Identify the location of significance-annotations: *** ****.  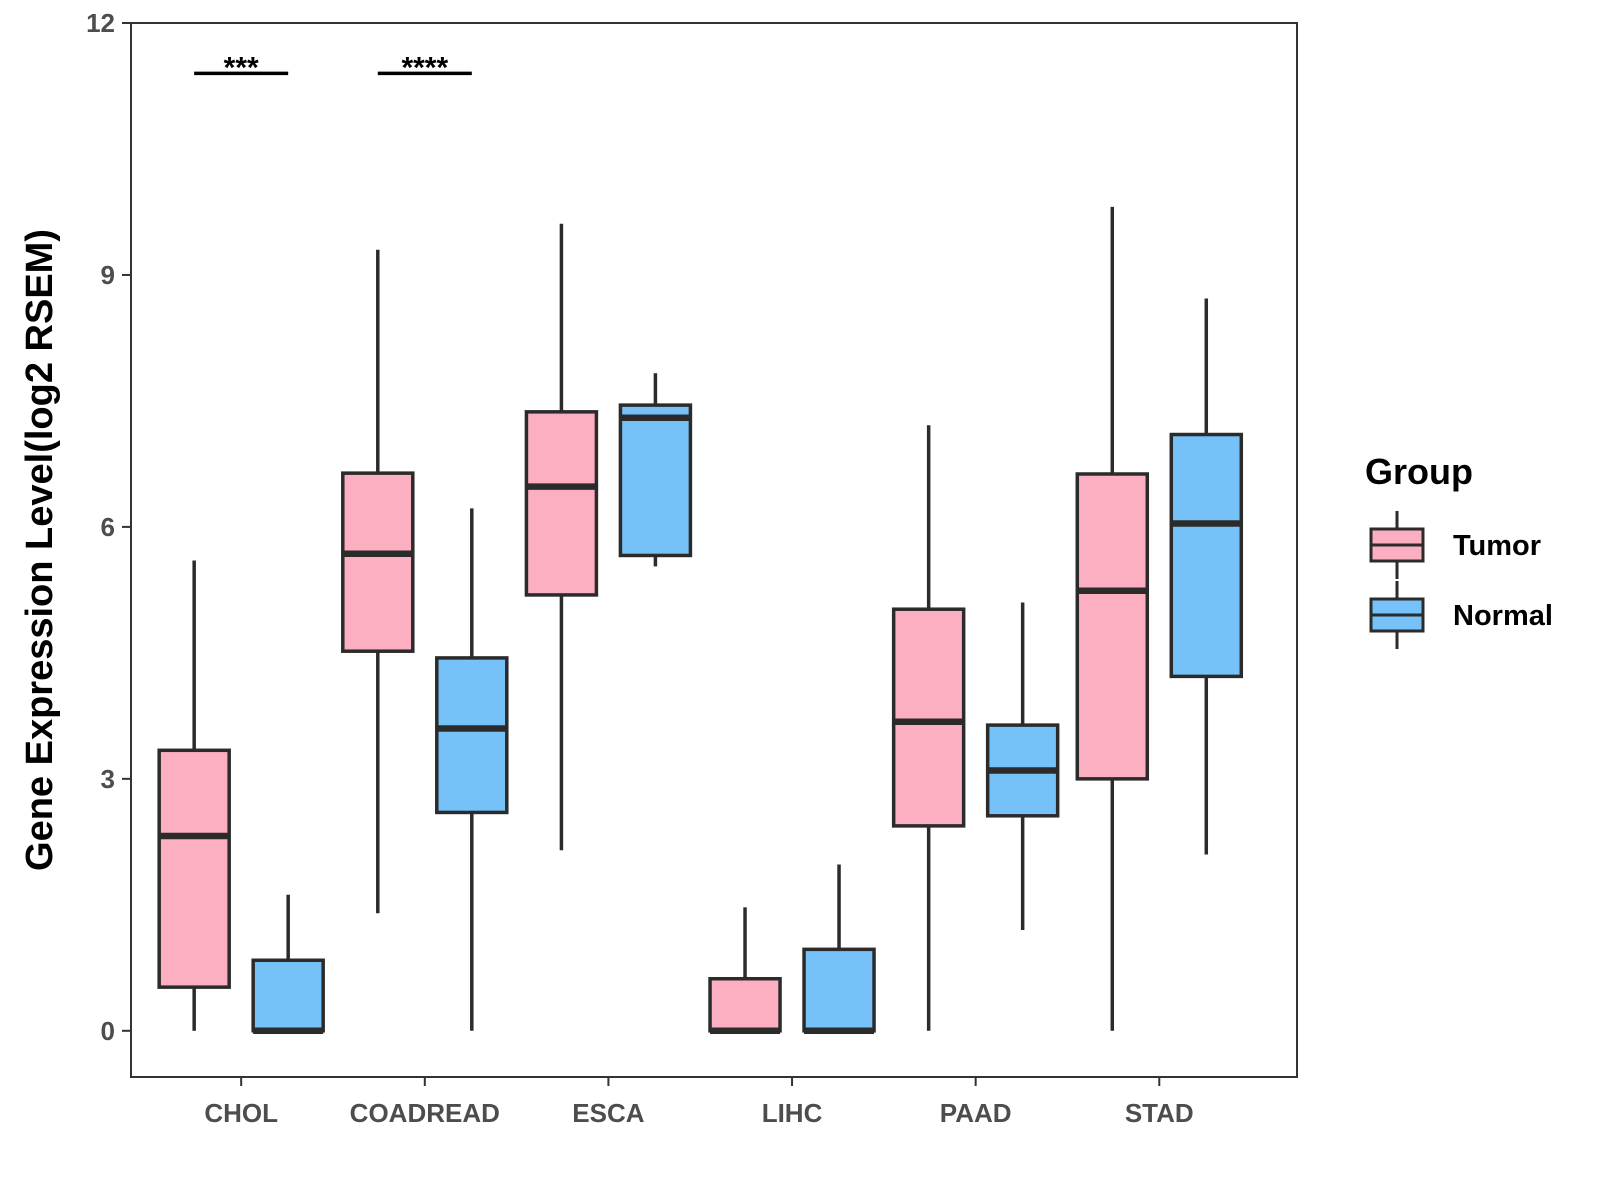
(333, 67).